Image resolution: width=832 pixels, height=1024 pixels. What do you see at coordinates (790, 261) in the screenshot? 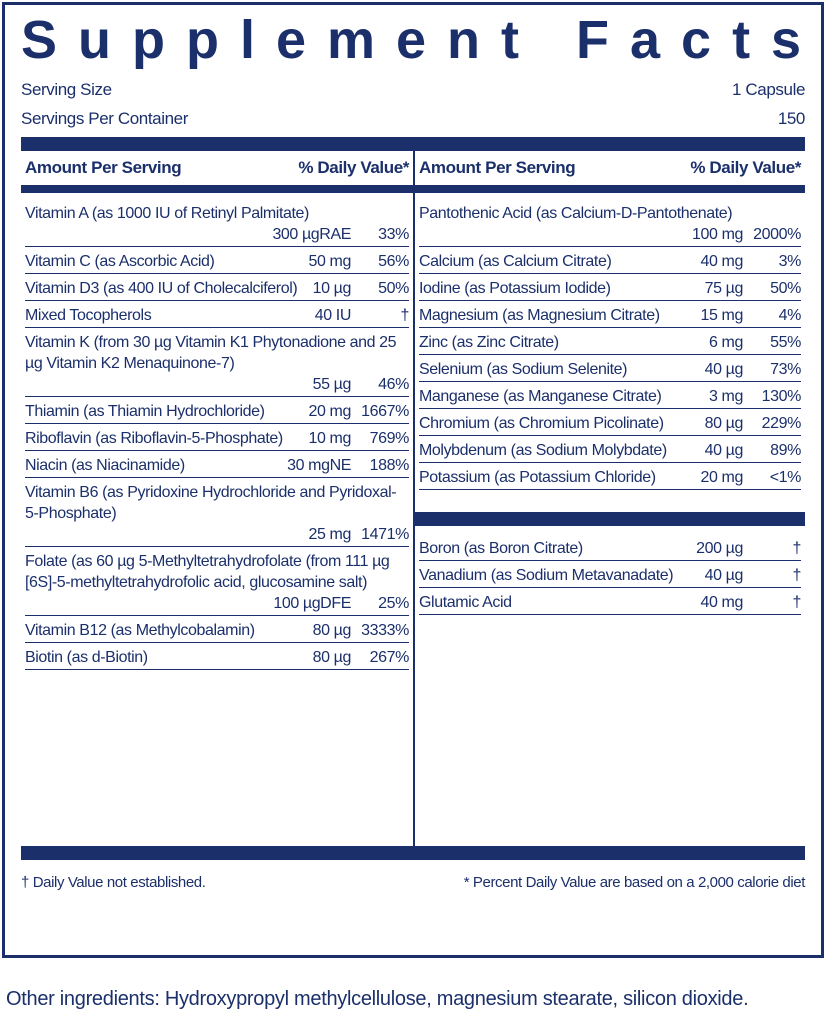
I see `daily-value: 3%` at bounding box center [790, 261].